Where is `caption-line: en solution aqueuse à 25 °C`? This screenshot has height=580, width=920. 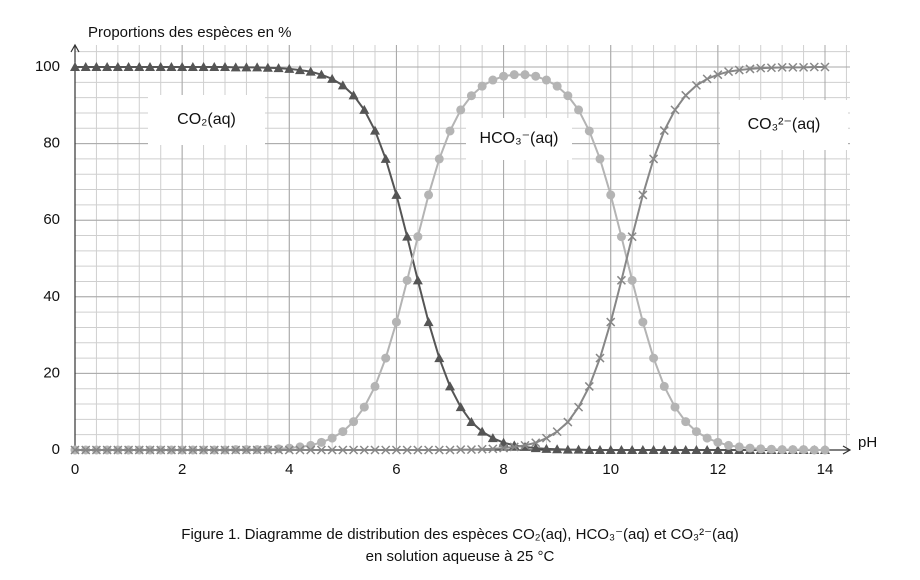
caption-line: en solution aqueuse à 25 °C is located at coordinates (460, 556).